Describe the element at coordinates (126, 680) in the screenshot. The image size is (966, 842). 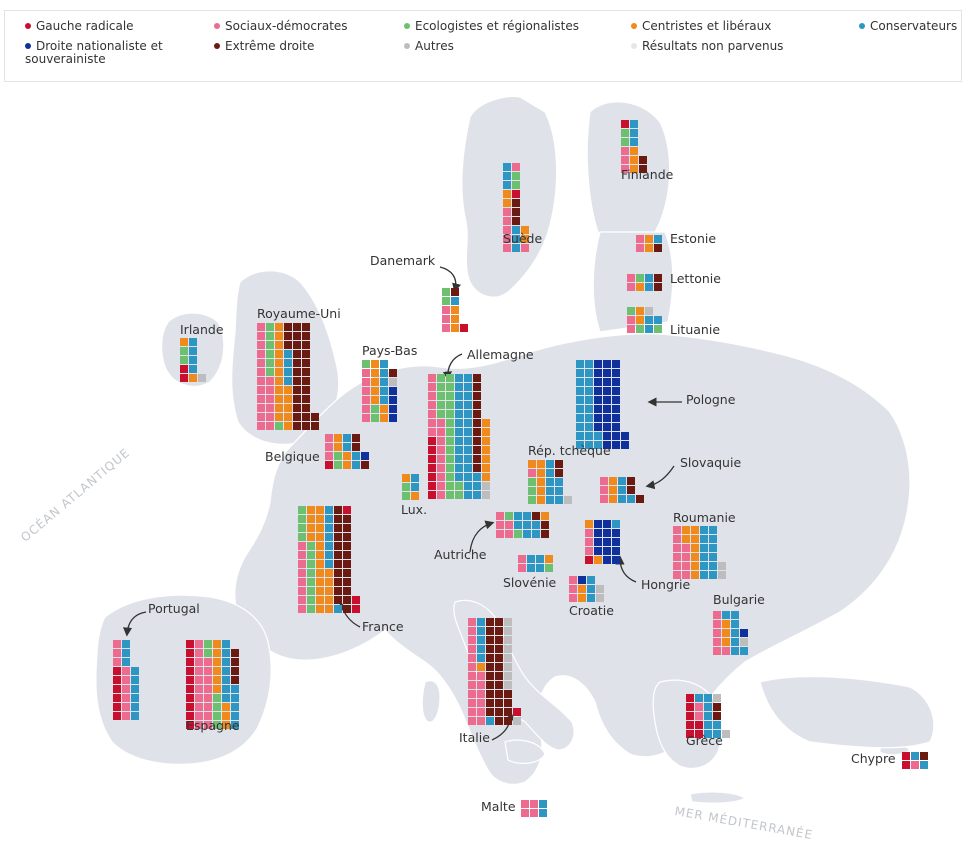
I see `waffle-portugal` at that location.